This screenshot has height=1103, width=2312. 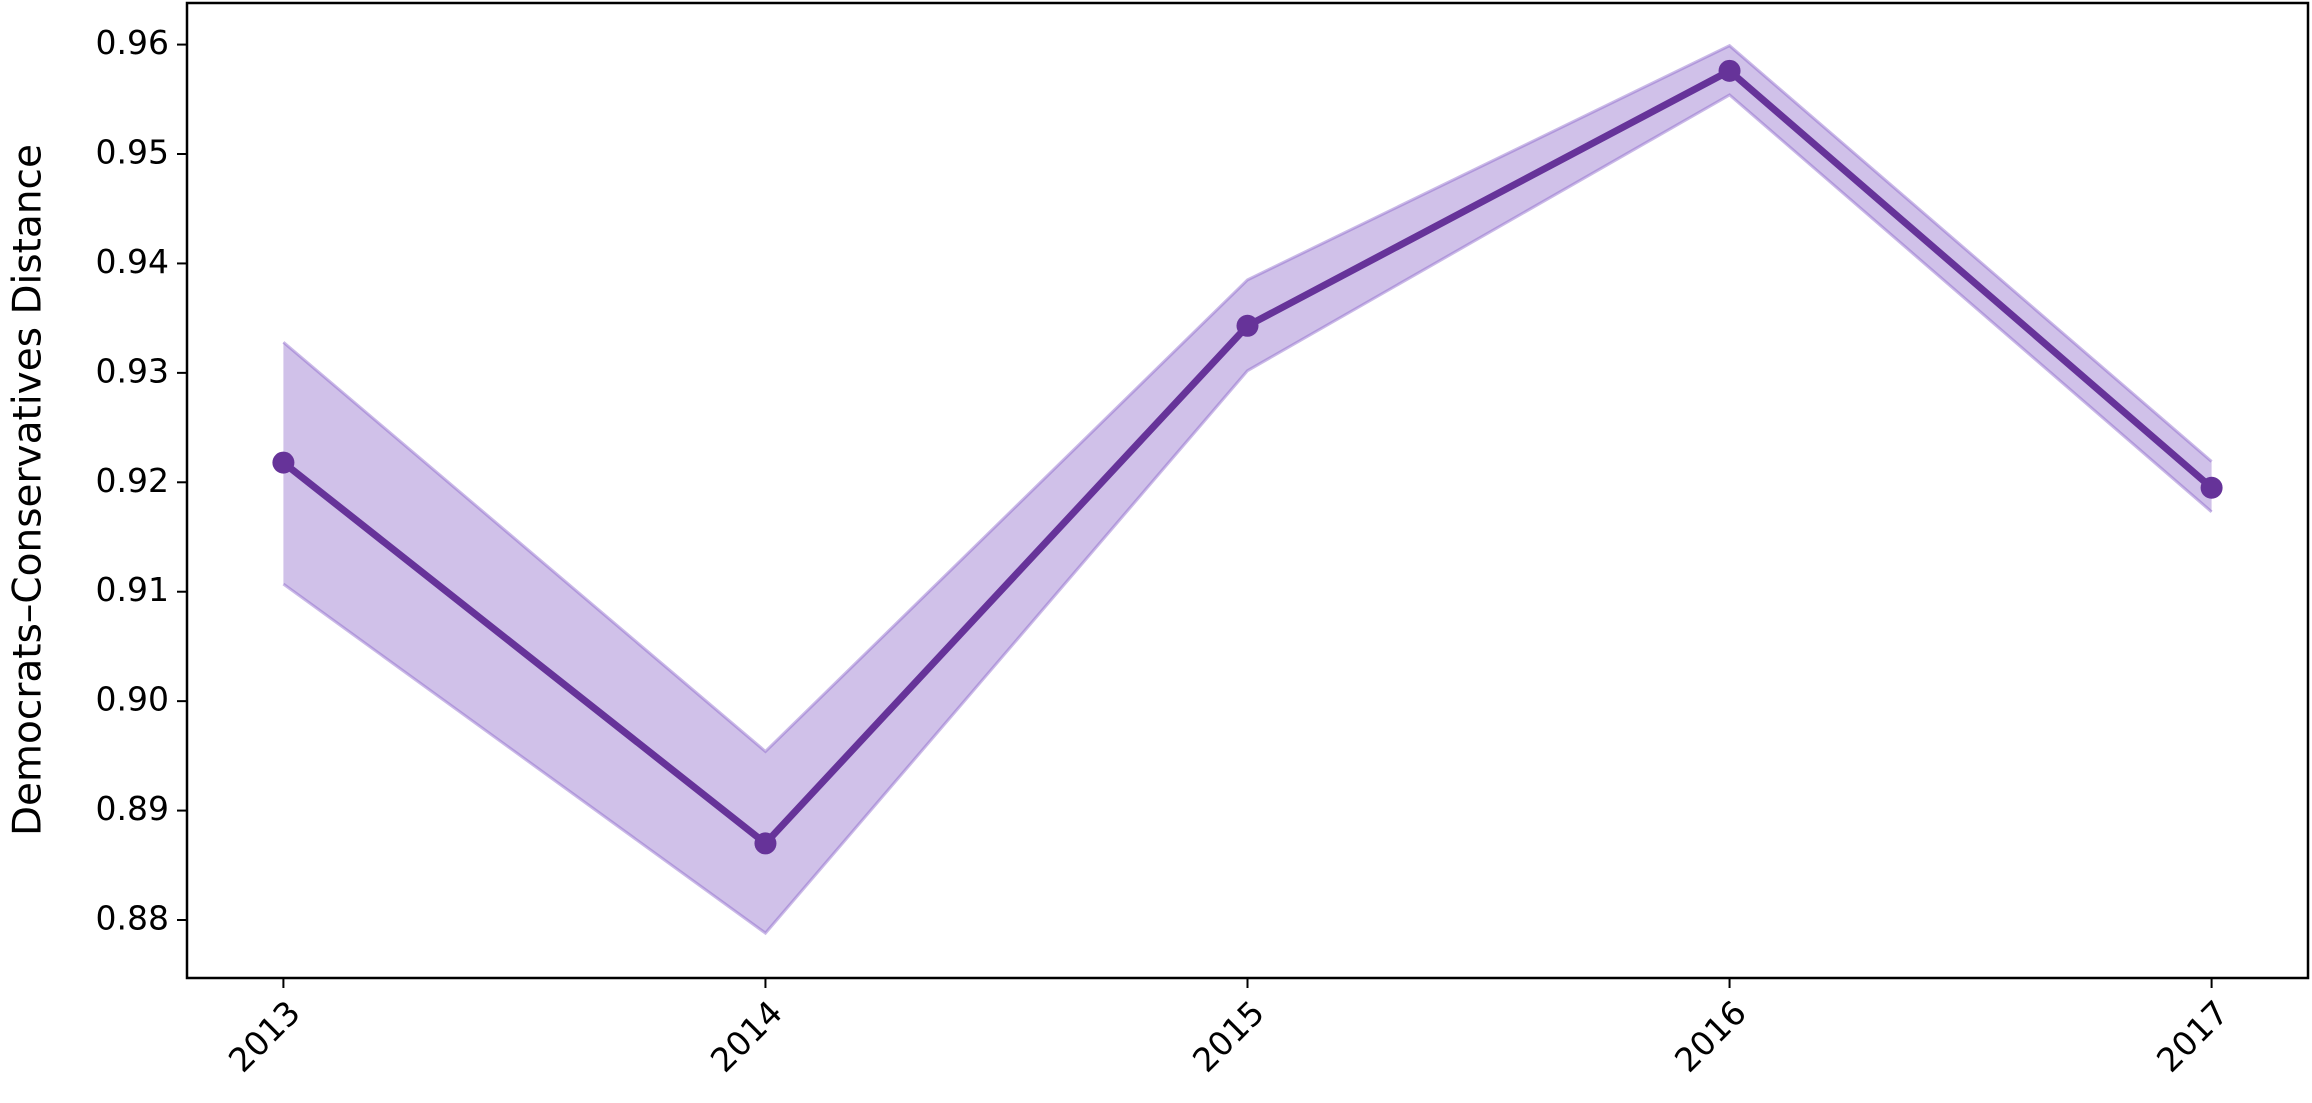 What do you see at coordinates (28, 490) in the screenshot?
I see `y-axis-label: Democrats–Conservatives Distance` at bounding box center [28, 490].